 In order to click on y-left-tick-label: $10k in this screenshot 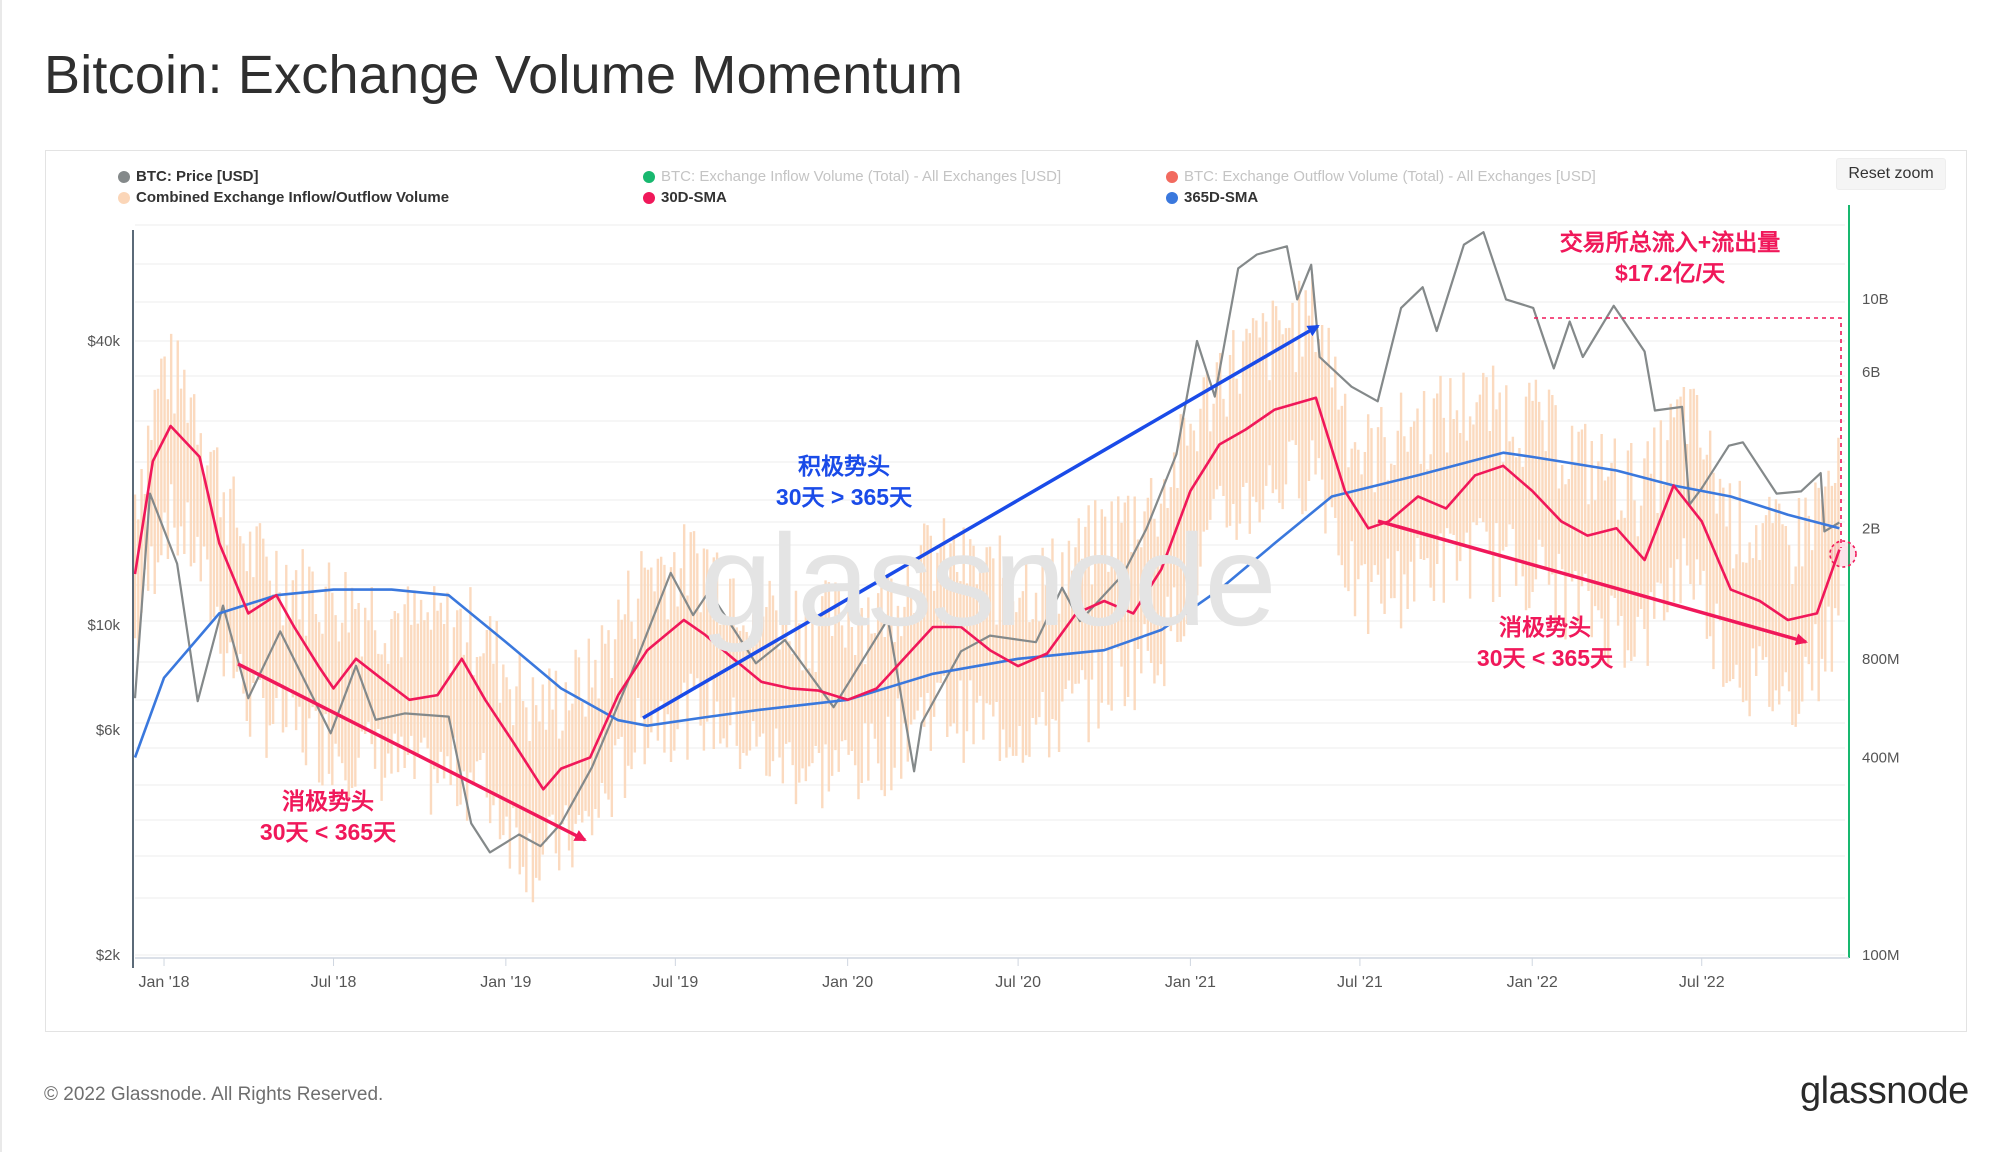, I will do `click(103, 625)`.